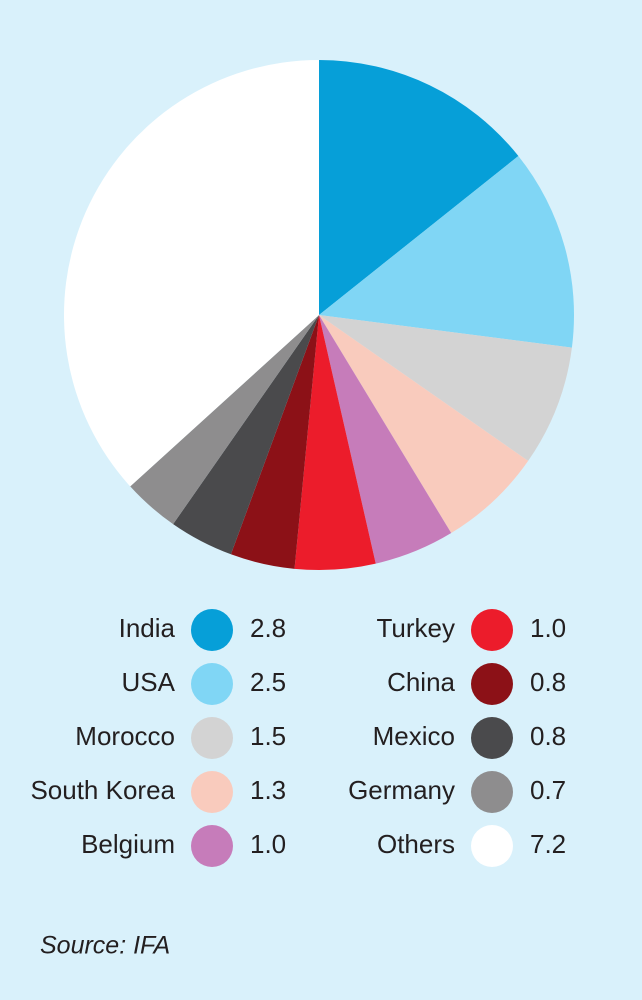 The height and width of the screenshot is (1000, 642). What do you see at coordinates (125, 736) in the screenshot?
I see `legend-label: Morocco` at bounding box center [125, 736].